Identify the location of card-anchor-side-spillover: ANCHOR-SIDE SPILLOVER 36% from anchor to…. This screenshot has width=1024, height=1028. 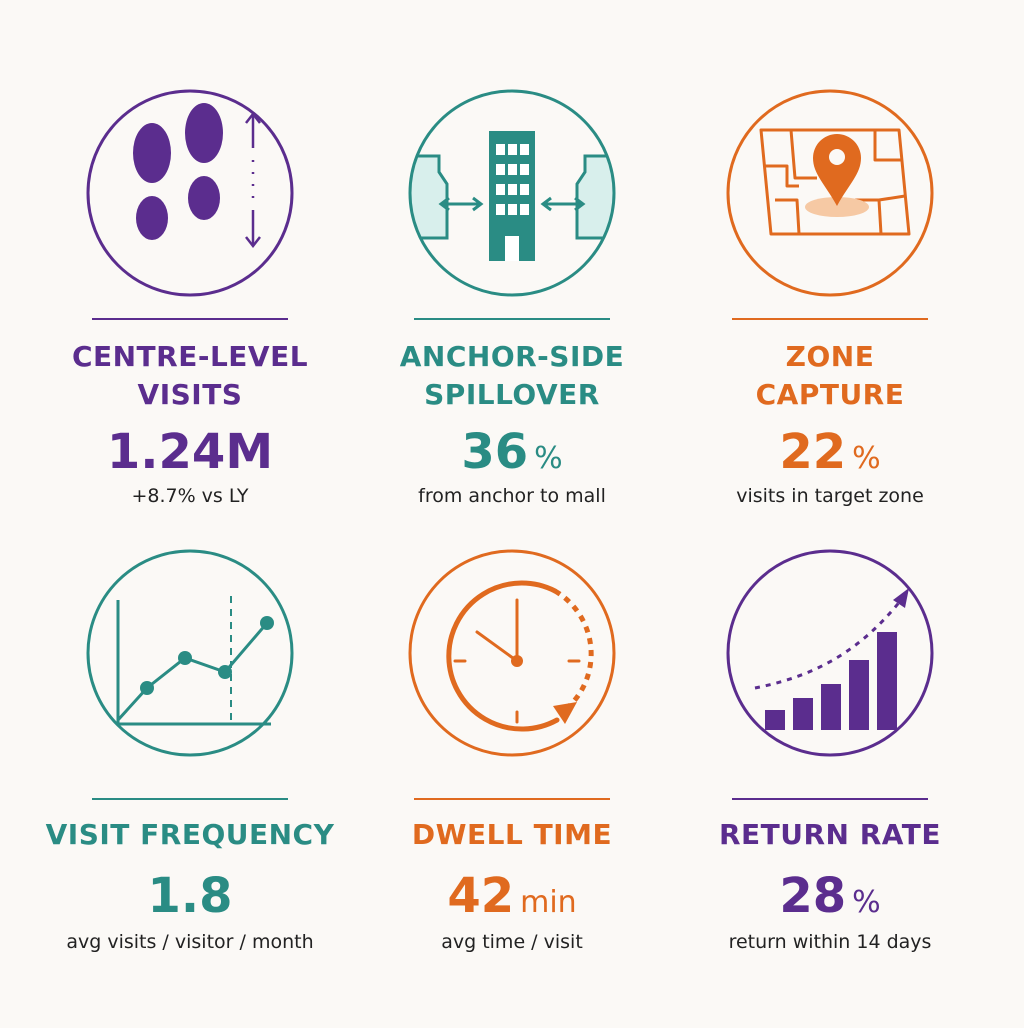
(512, 328).